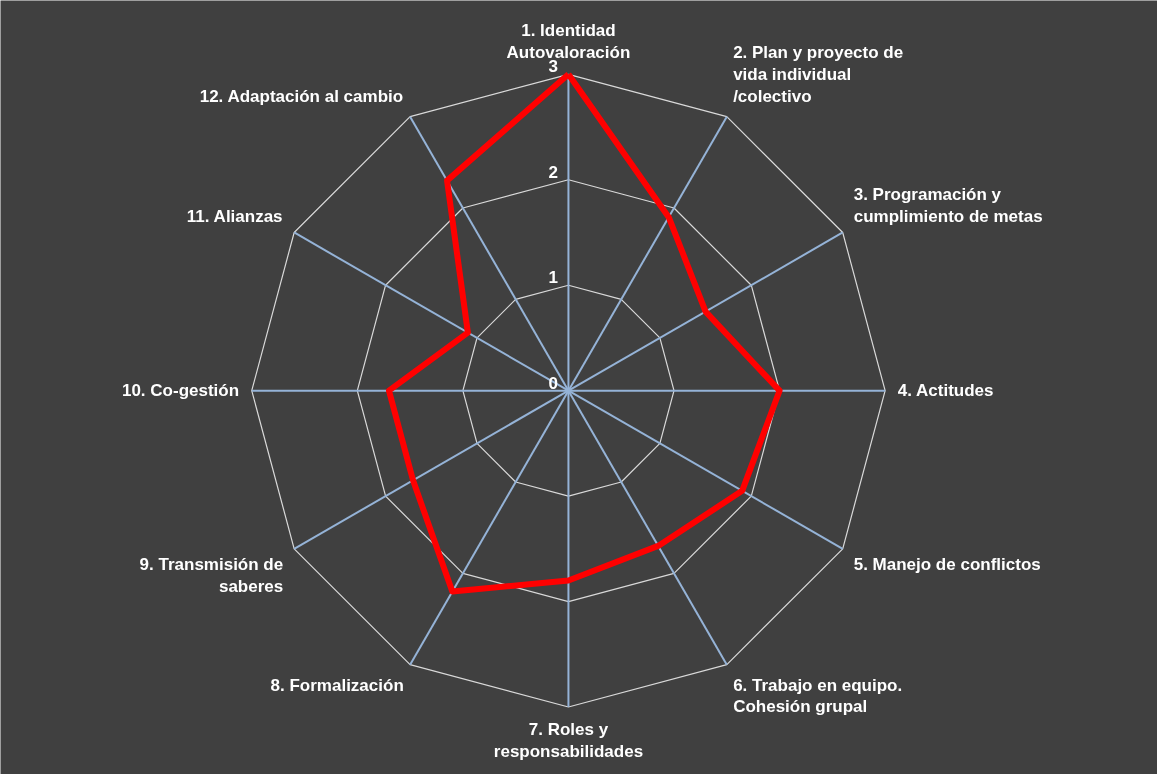 The height and width of the screenshot is (774, 1157). I want to click on spoke-label: 4. Actitudes, so click(945, 391).